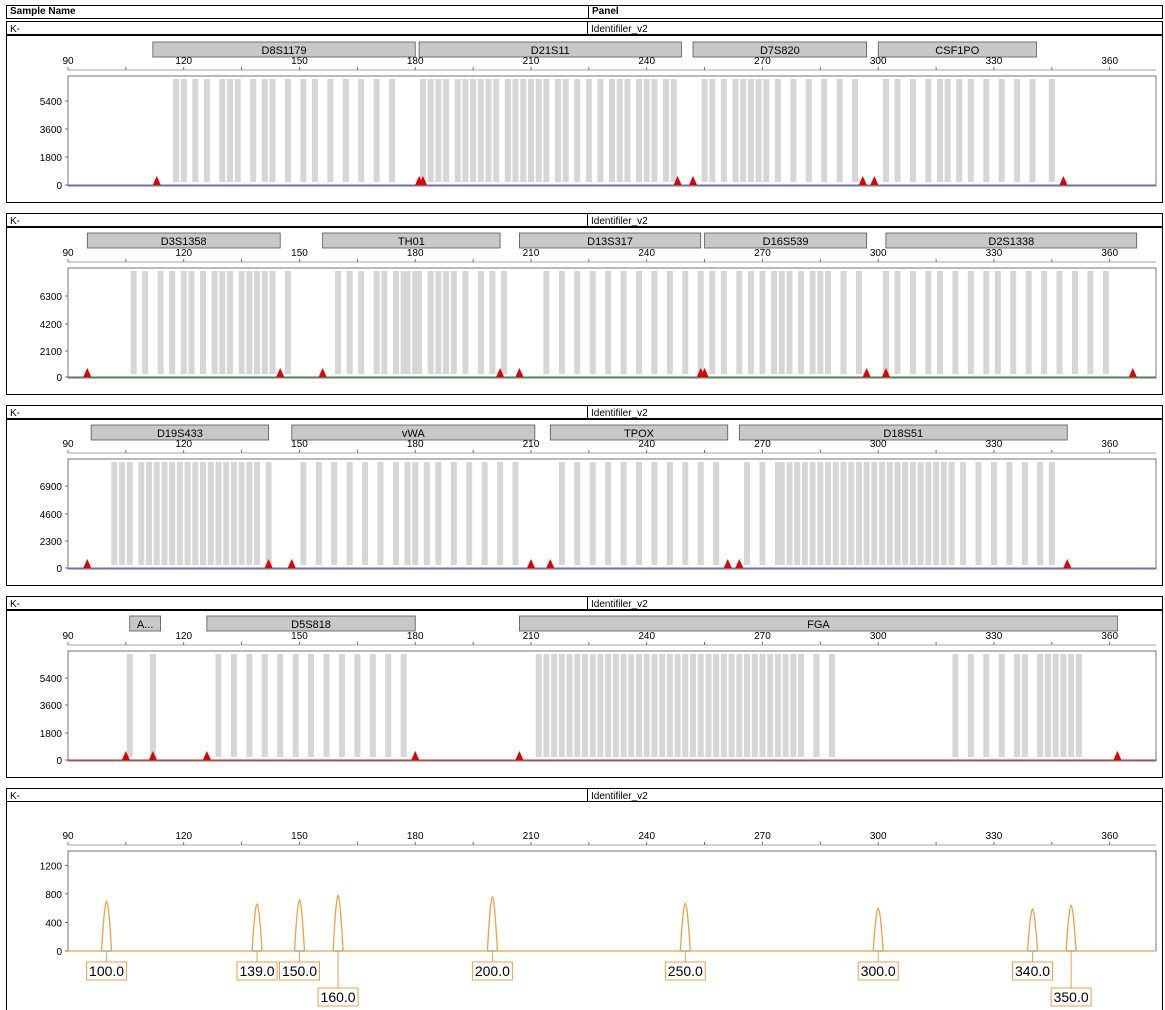 This screenshot has width=1165, height=1010. What do you see at coordinates (531, 253) in the screenshot?
I see `x-tick-label: 210` at bounding box center [531, 253].